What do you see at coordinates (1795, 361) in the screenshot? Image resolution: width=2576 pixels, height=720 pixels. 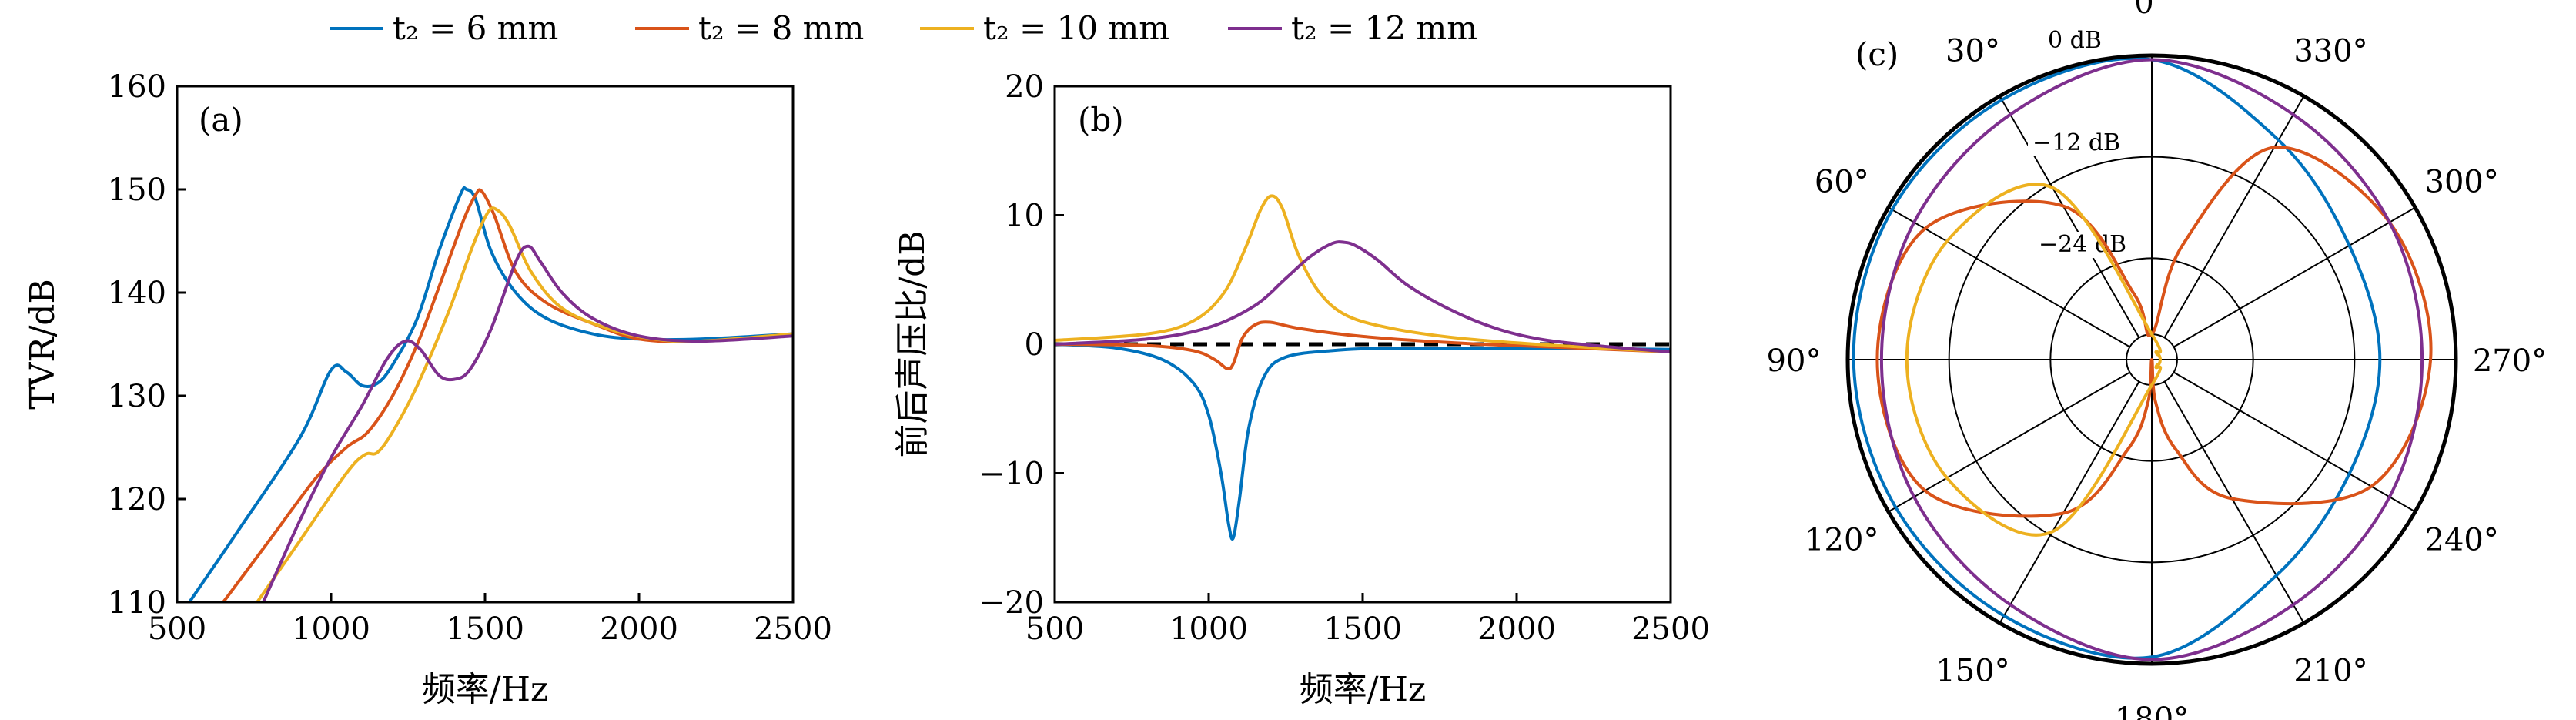 I see `panel-c-angle-label: 90°` at bounding box center [1795, 361].